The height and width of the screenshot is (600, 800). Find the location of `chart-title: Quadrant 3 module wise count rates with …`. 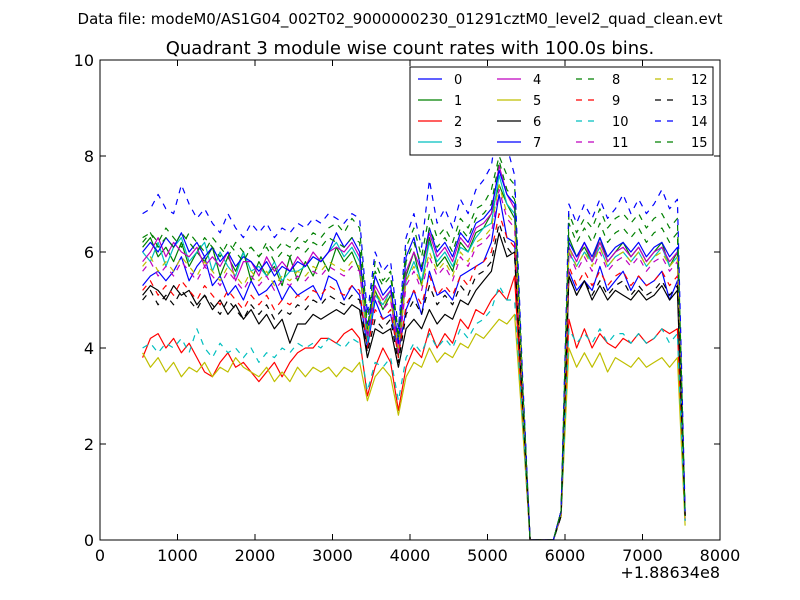

chart-title: Quadrant 3 module wise count rates with … is located at coordinates (410, 48).